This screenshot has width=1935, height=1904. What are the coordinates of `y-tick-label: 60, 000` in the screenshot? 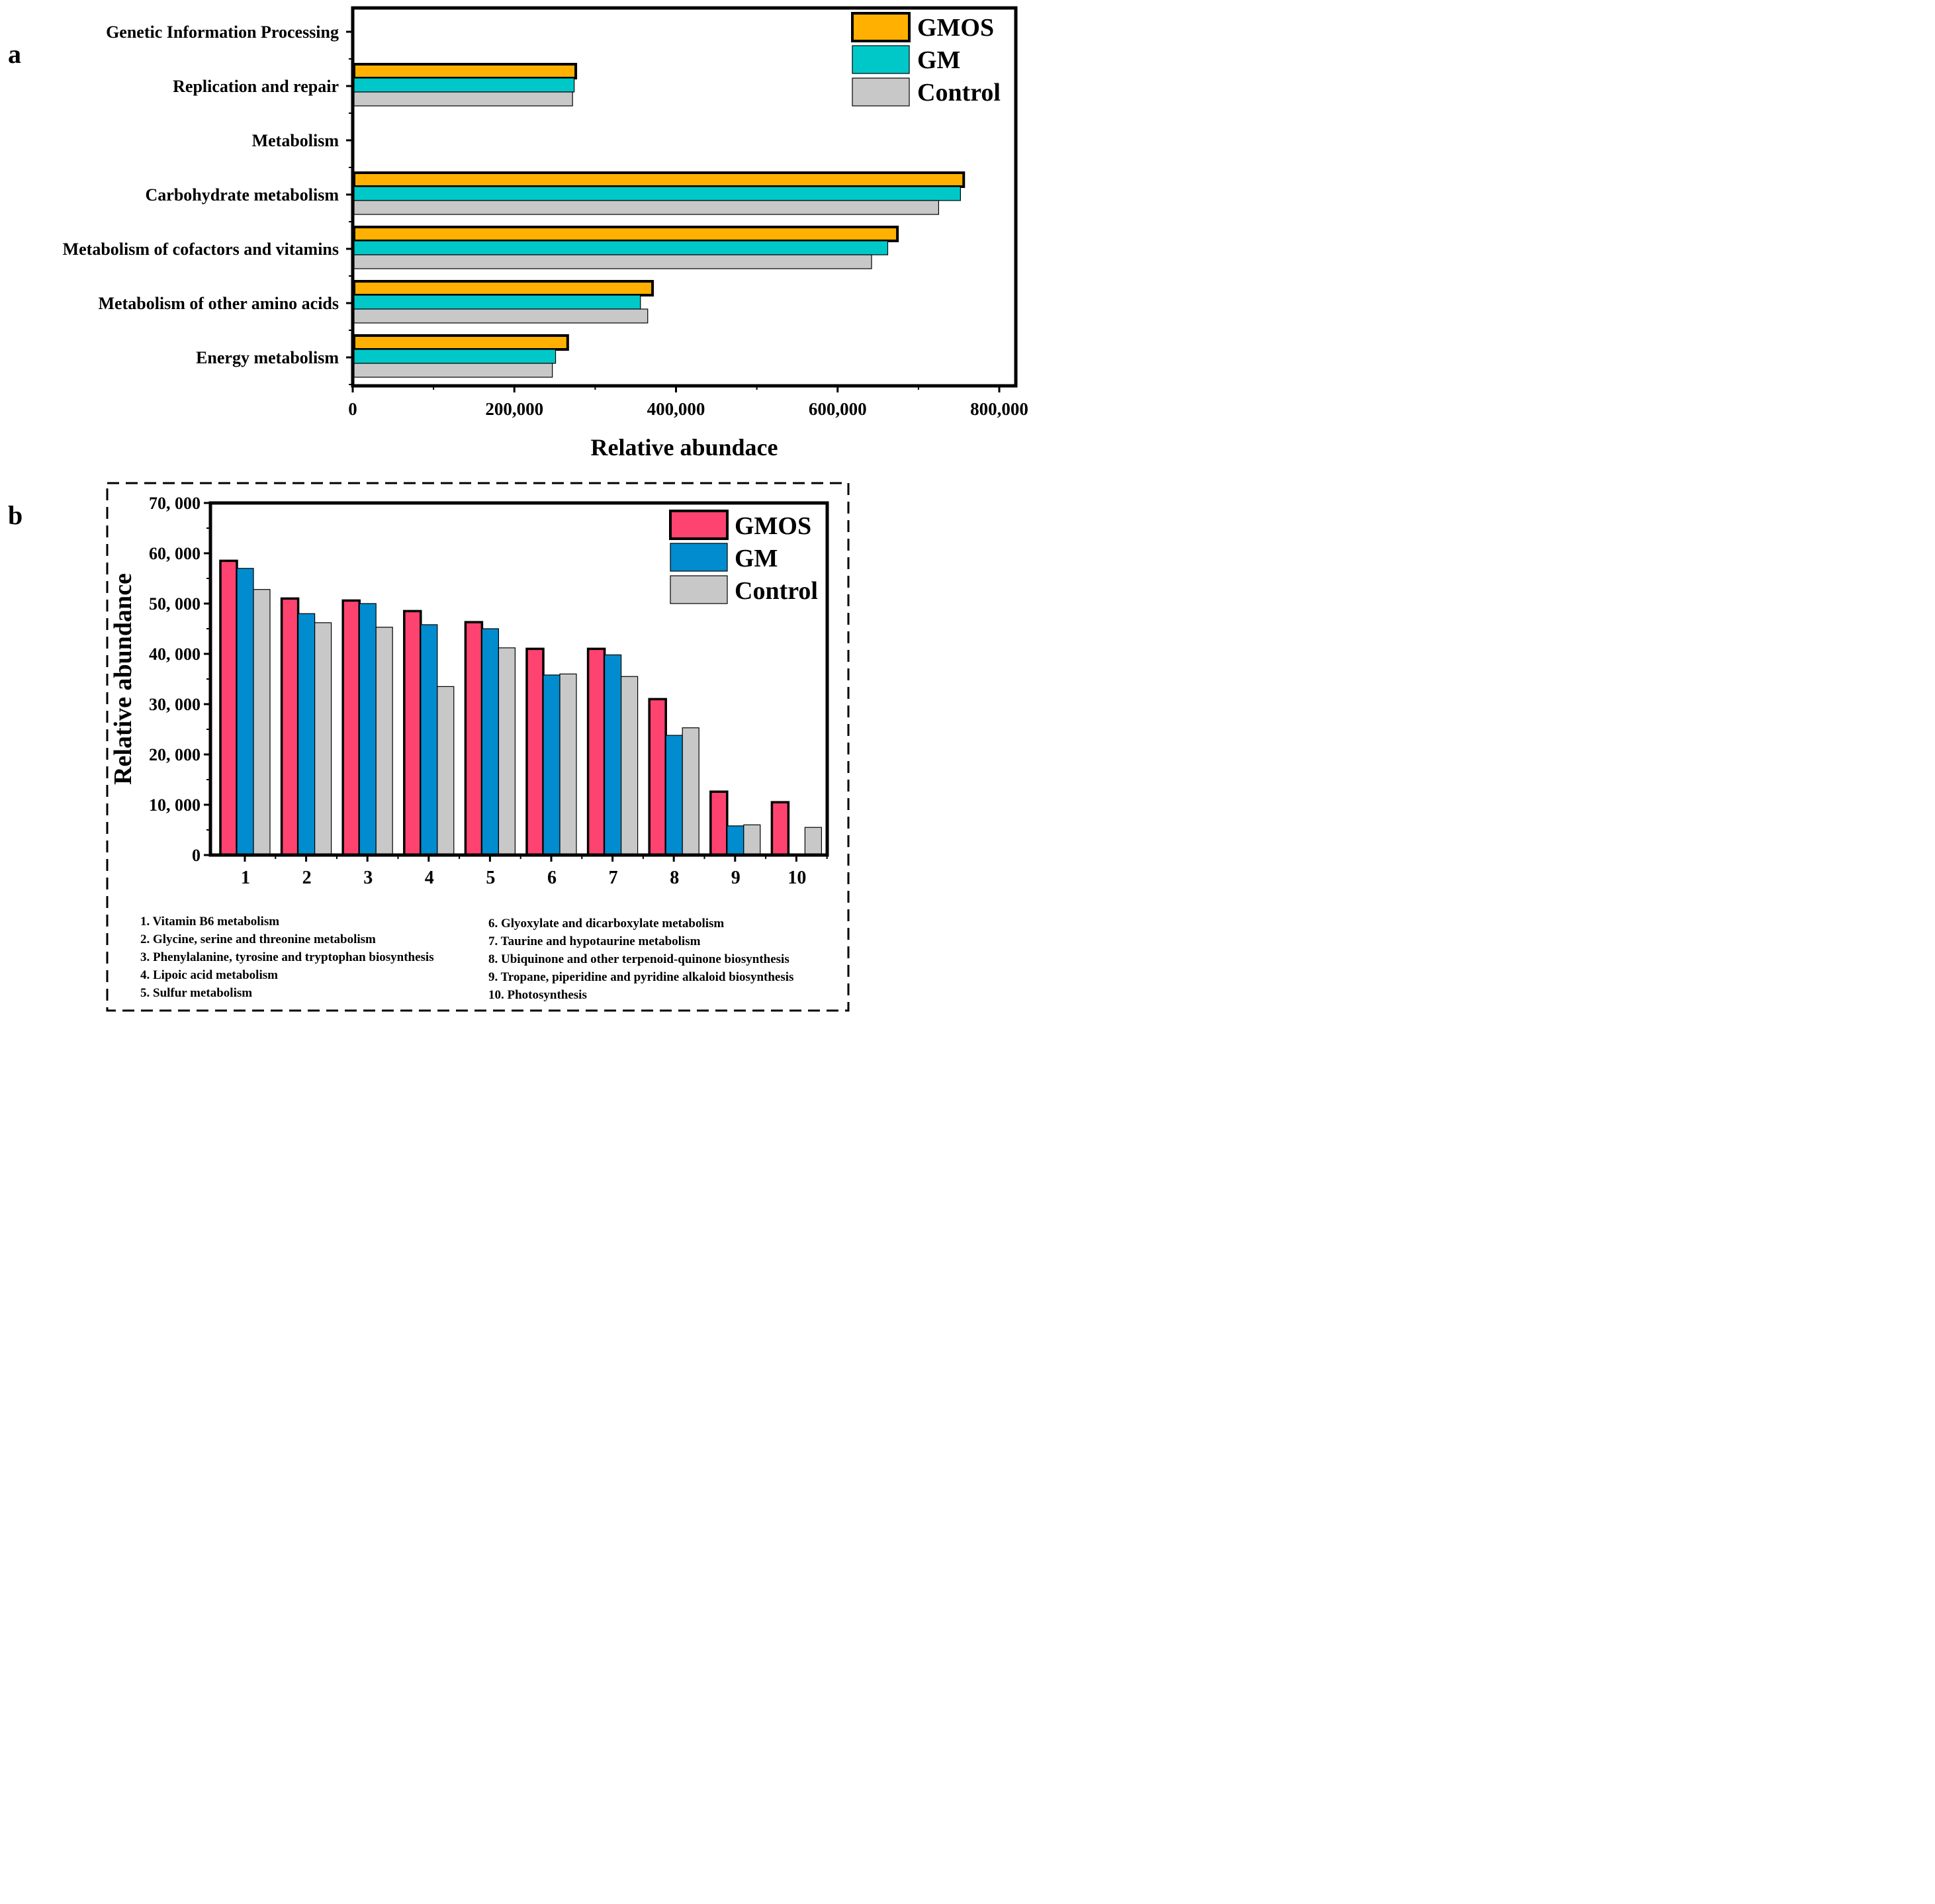 It's located at (175, 553).